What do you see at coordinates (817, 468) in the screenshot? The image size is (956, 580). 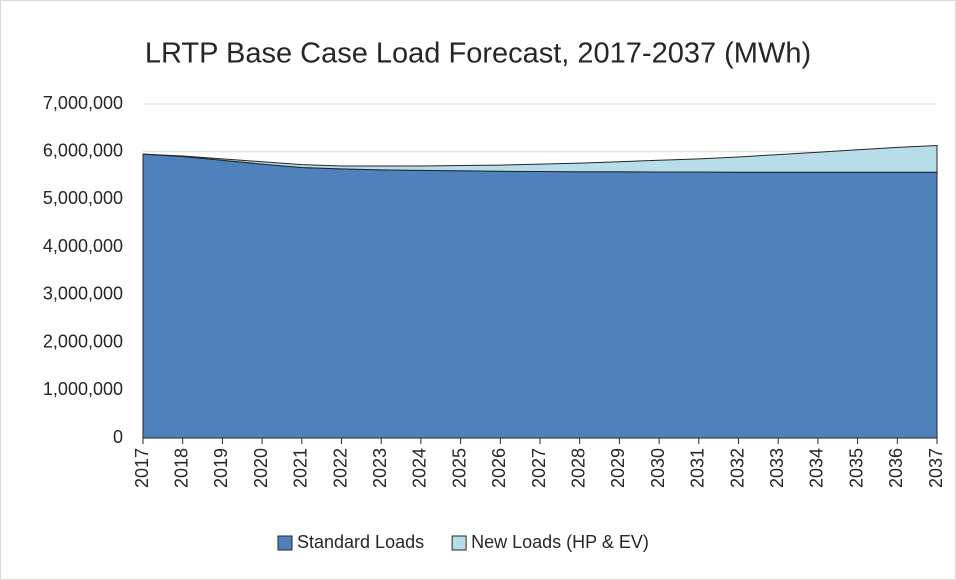 I see `x-tick-label: 2034` at bounding box center [817, 468].